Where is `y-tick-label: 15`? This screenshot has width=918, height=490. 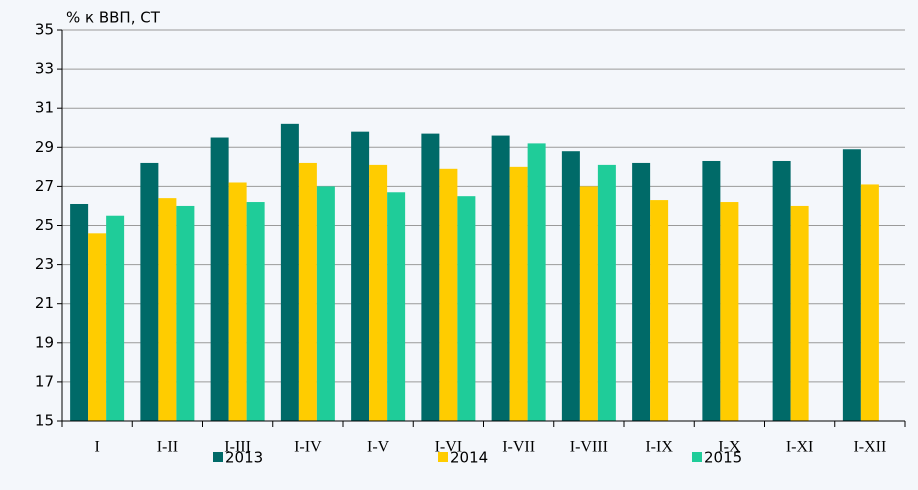 y-tick-label: 15 is located at coordinates (44, 421).